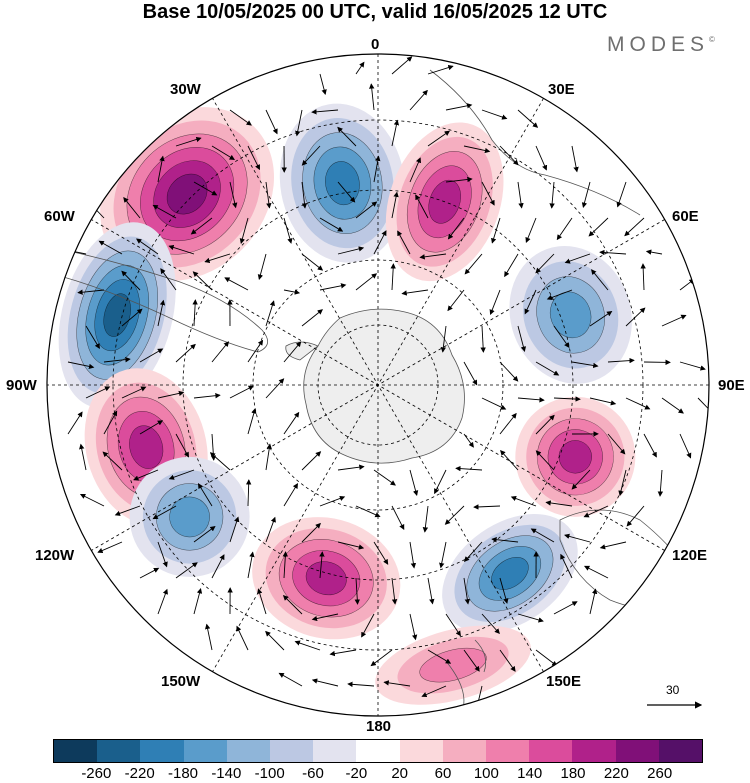 The height and width of the screenshot is (783, 750). Describe the element at coordinates (379, 726) in the screenshot. I see `lon-label-180: 180` at that location.